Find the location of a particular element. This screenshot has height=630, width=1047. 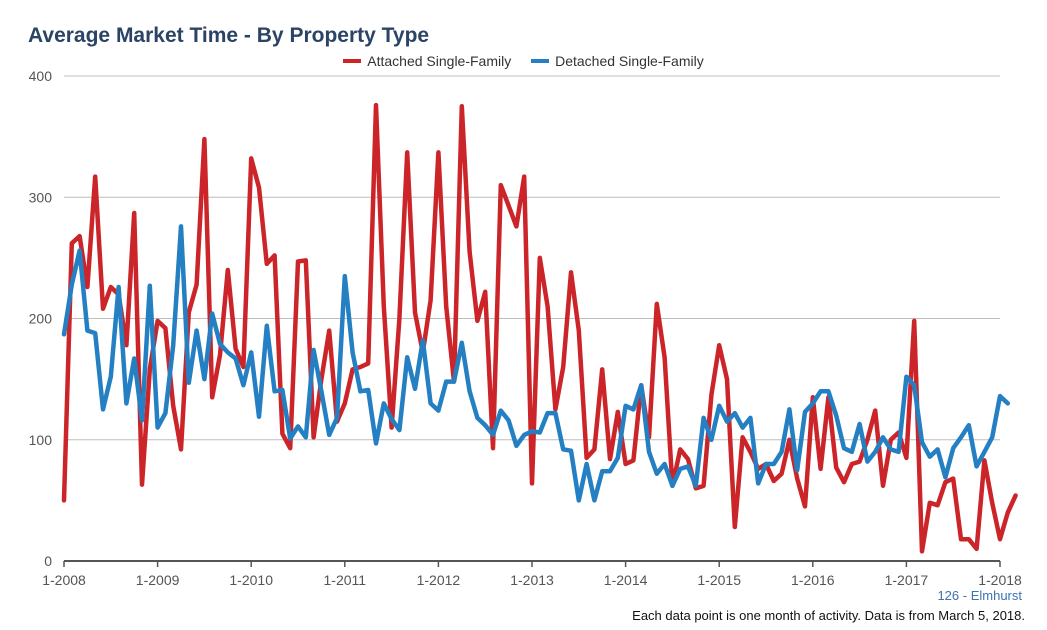

x-tick-label: 1-2012 is located at coordinates (439, 580).